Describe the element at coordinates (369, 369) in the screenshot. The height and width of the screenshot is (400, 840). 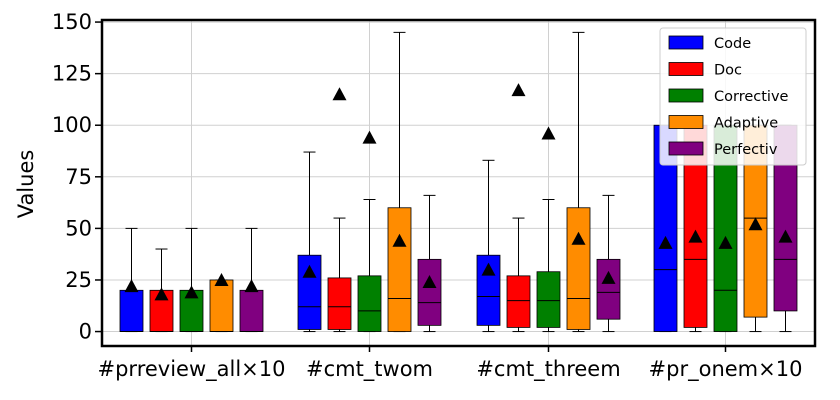
I see `x-category-label: #cmt_twom` at that location.